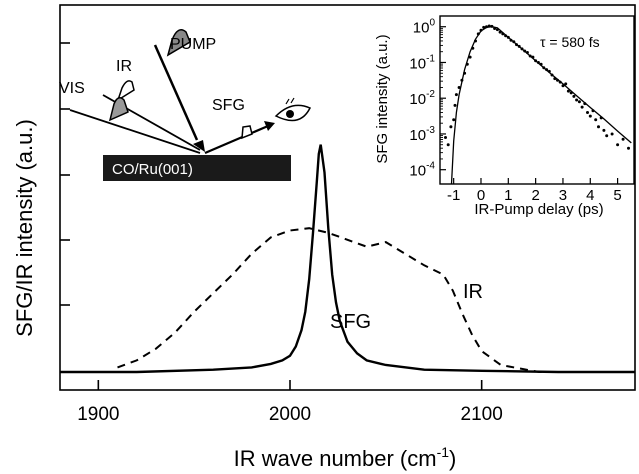  I want to click on vis-pulse-icon, so click(118, 109).